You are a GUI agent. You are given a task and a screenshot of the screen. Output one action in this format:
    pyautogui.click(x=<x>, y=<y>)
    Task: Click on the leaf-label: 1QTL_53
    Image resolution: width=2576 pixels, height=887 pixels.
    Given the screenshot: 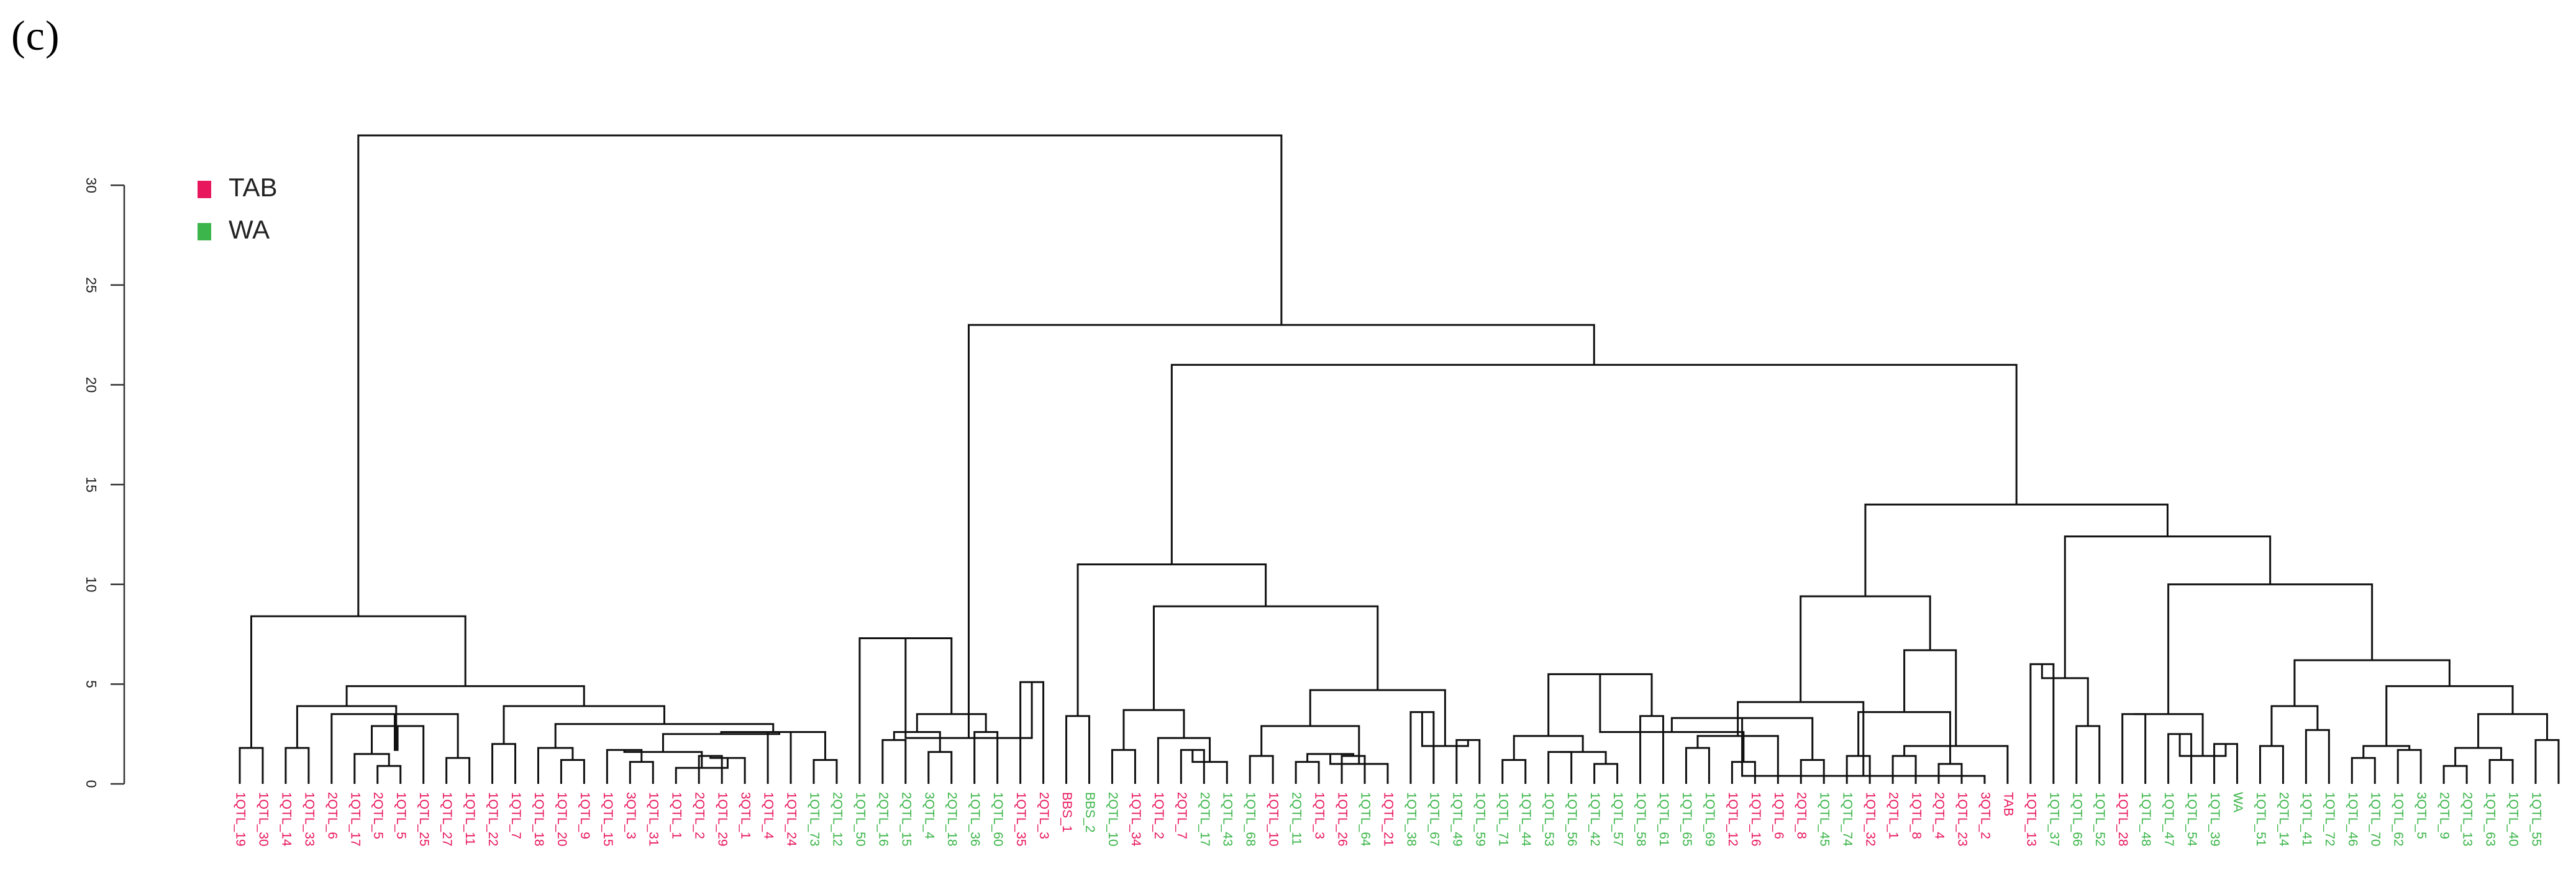 What is the action you would take?
    pyautogui.click(x=1549, y=819)
    